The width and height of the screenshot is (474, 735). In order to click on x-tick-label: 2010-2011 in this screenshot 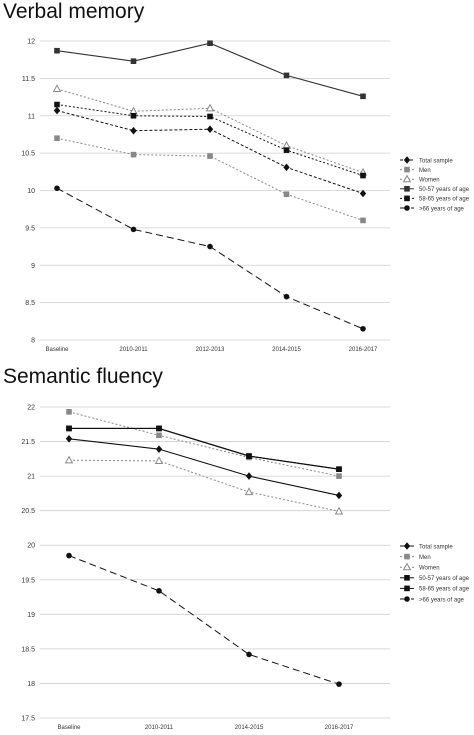, I will do `click(159, 728)`.